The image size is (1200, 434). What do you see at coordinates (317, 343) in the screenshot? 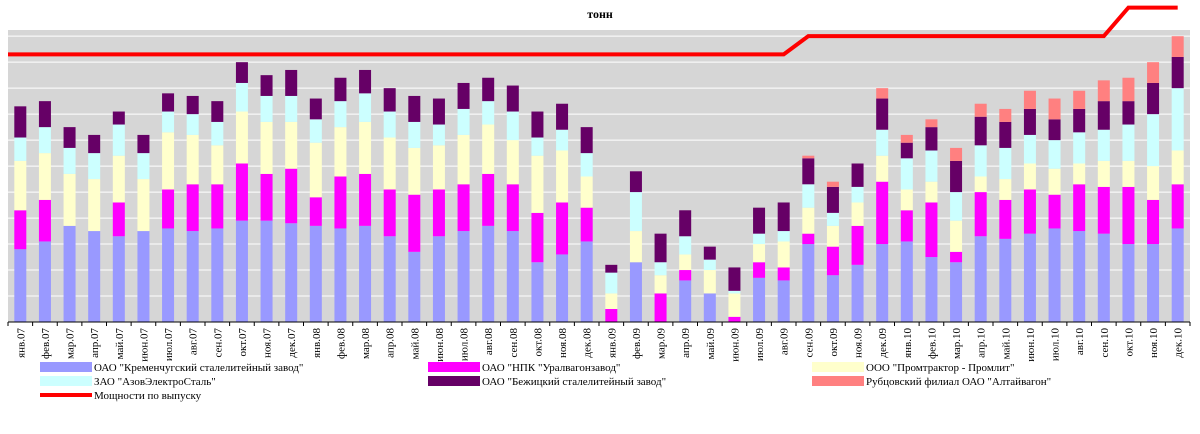
I see `x-tick-label: янв.08` at bounding box center [317, 343].